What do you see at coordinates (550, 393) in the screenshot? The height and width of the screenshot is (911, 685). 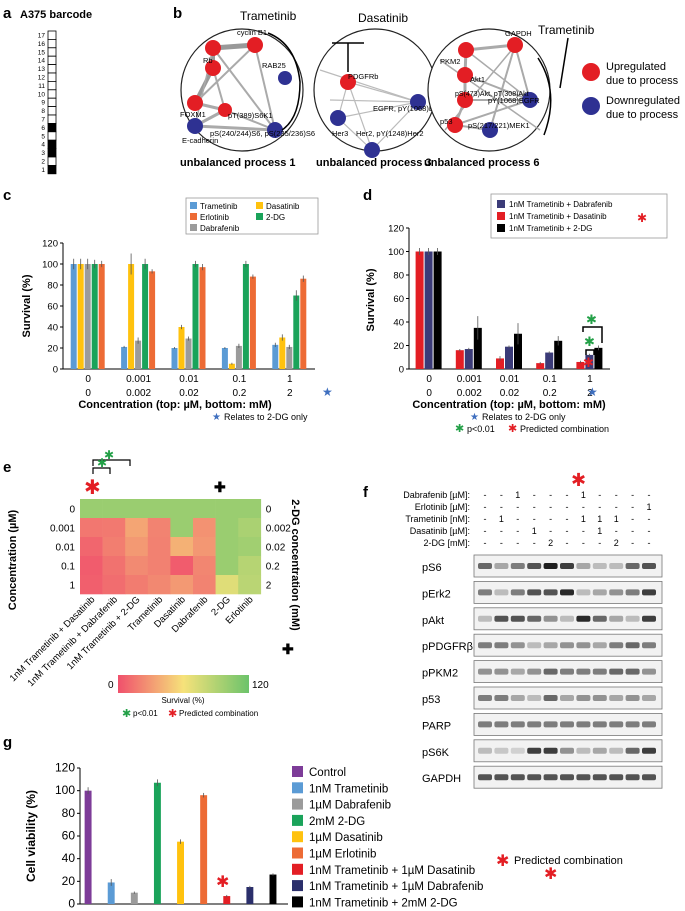 I see `x-tick-bottom: 0.2` at bounding box center [550, 393].